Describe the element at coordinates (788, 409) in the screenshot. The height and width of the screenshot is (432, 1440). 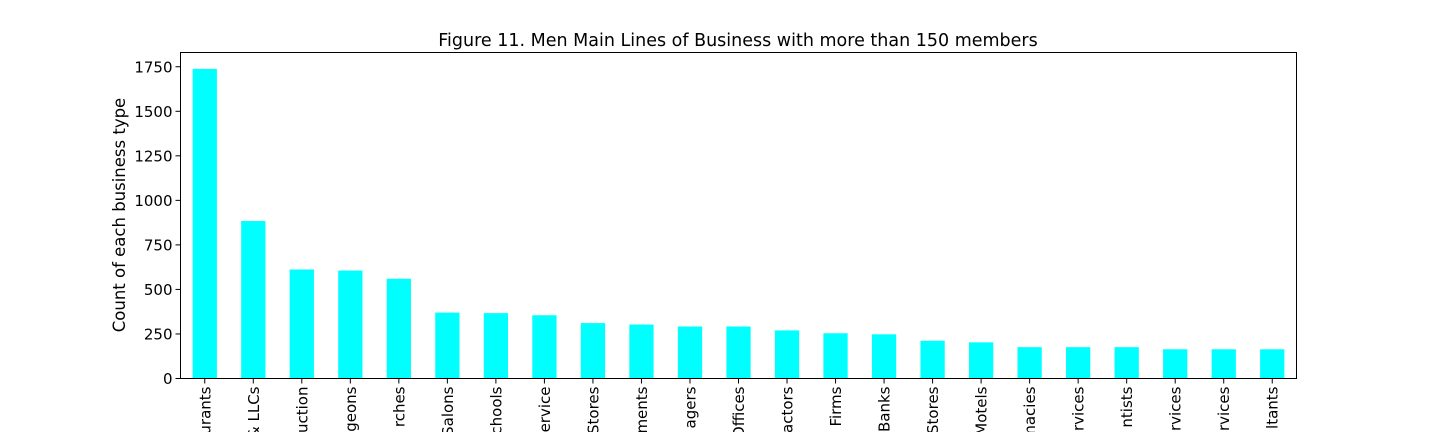
I see `x-tick-label: actors` at that location.